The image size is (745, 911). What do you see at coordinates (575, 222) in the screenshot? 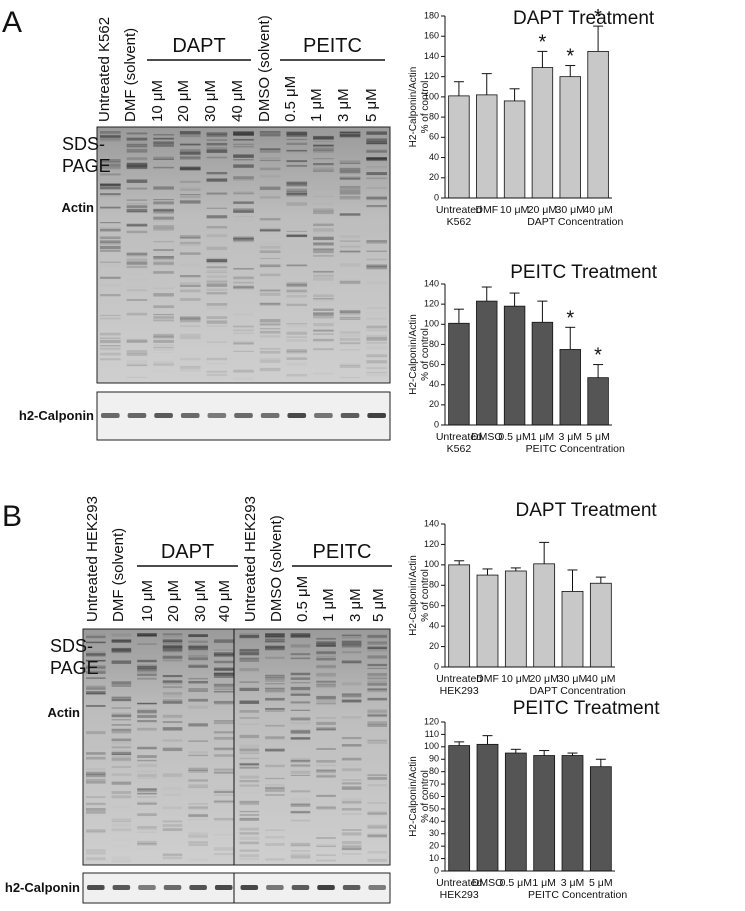
I see `x-axis-label: DAPT Concentration` at bounding box center [575, 222].